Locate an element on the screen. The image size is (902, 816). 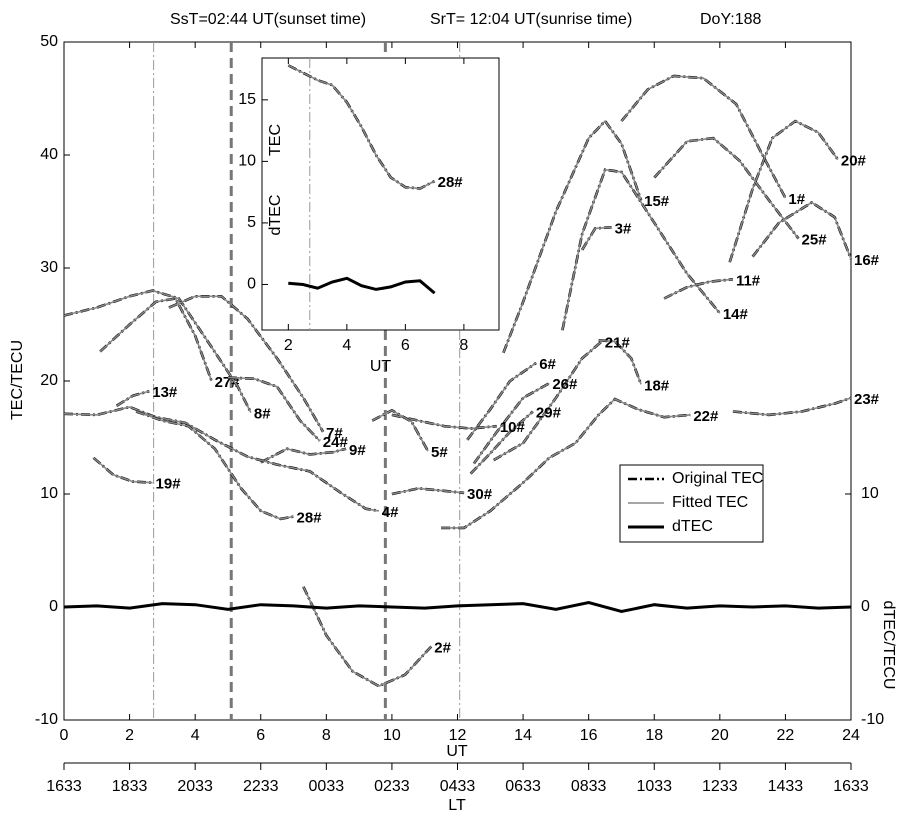
arc-label: 29# is located at coordinates (549, 412).